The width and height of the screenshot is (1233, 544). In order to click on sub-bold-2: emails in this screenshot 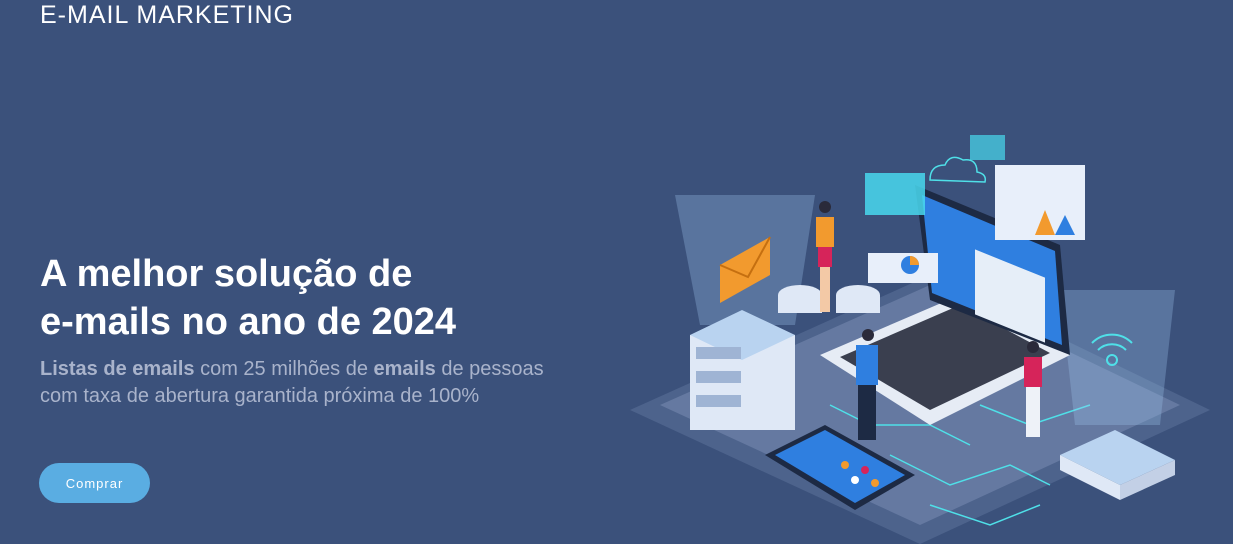, I will do `click(404, 369)`.